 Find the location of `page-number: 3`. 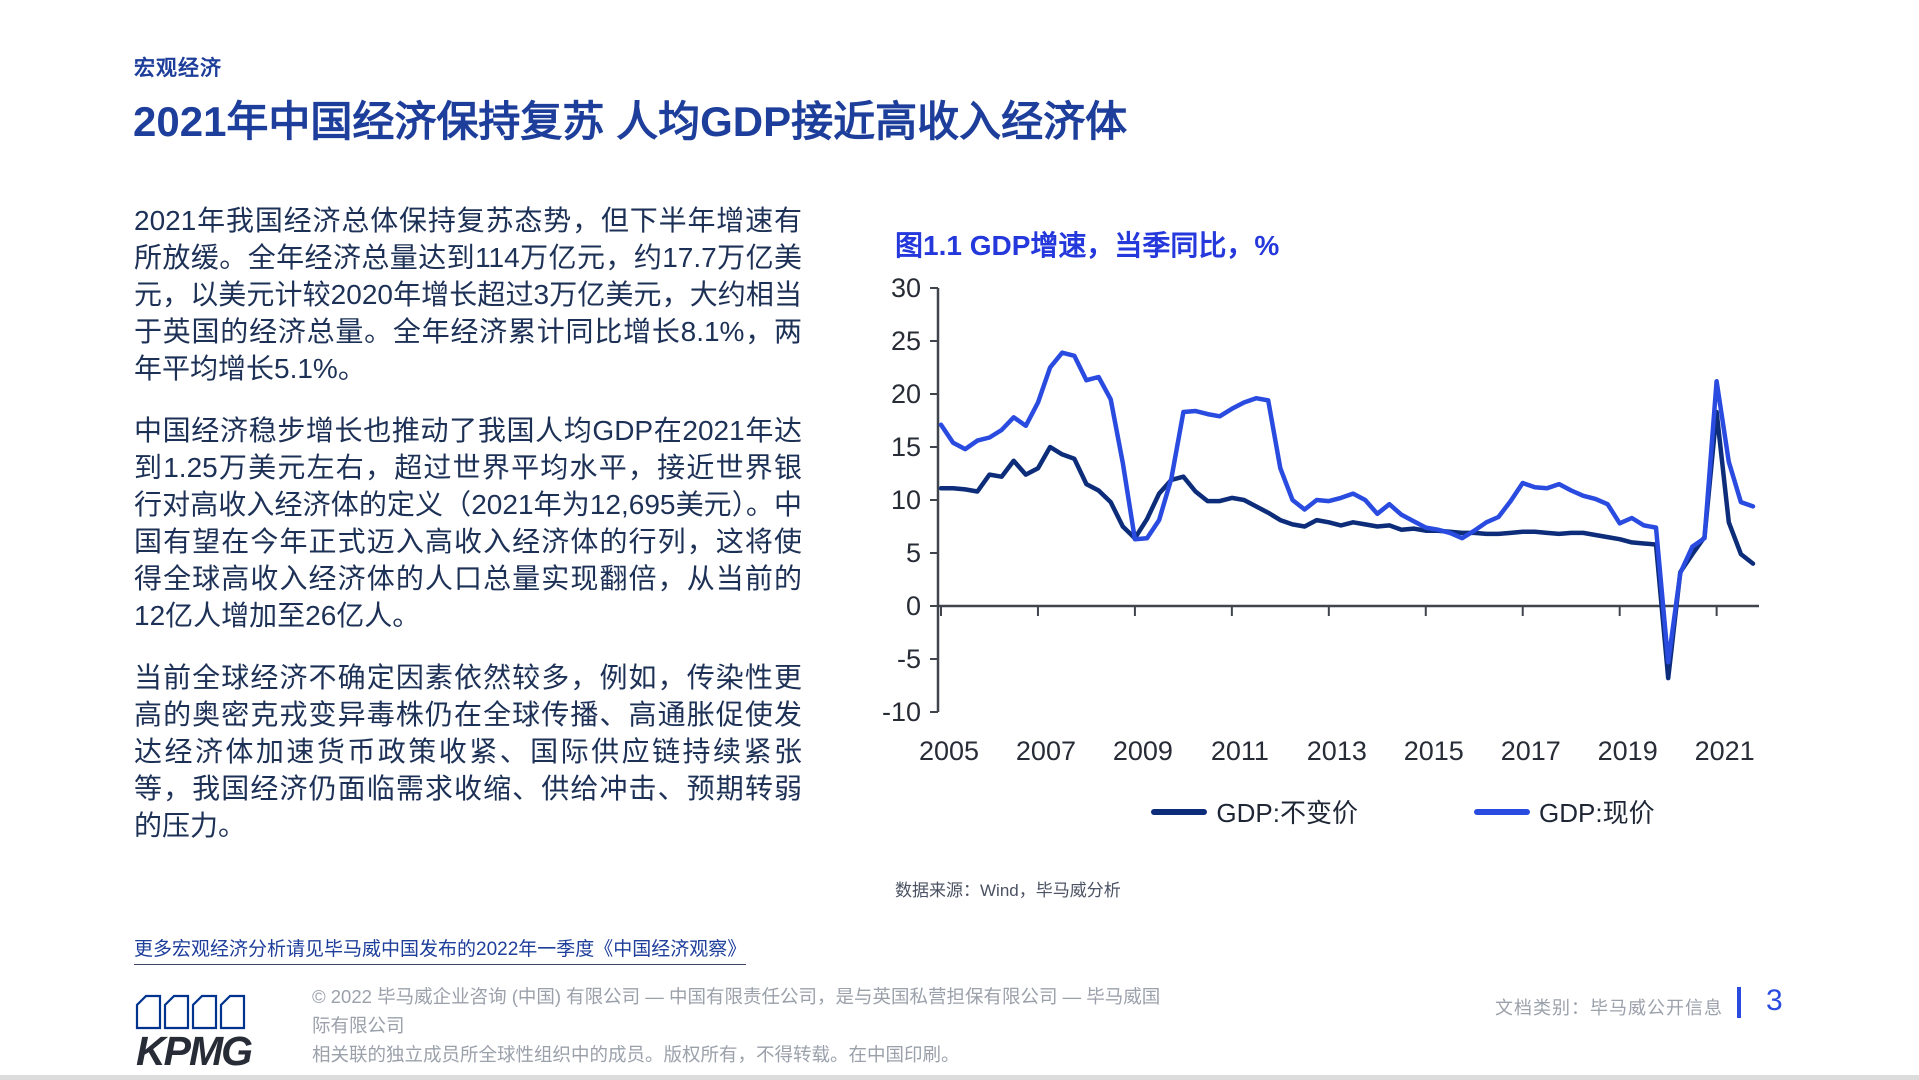

page-number: 3 is located at coordinates (1774, 1000).